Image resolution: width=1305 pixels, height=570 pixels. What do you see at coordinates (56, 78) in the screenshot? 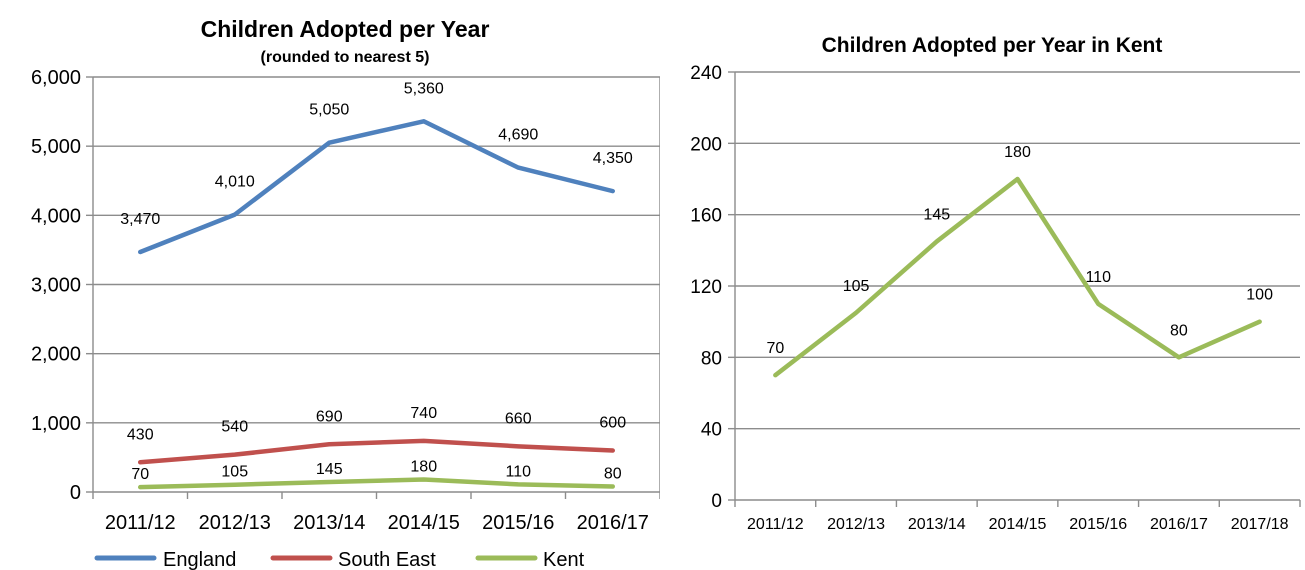
I see `y-tick-label: 6,000` at bounding box center [56, 78].